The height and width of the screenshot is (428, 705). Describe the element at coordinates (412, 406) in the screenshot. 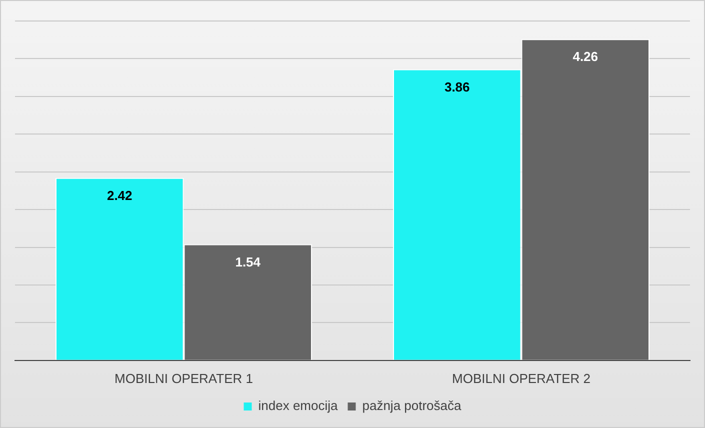

I see `legend-label: pažnja potrošača` at that location.